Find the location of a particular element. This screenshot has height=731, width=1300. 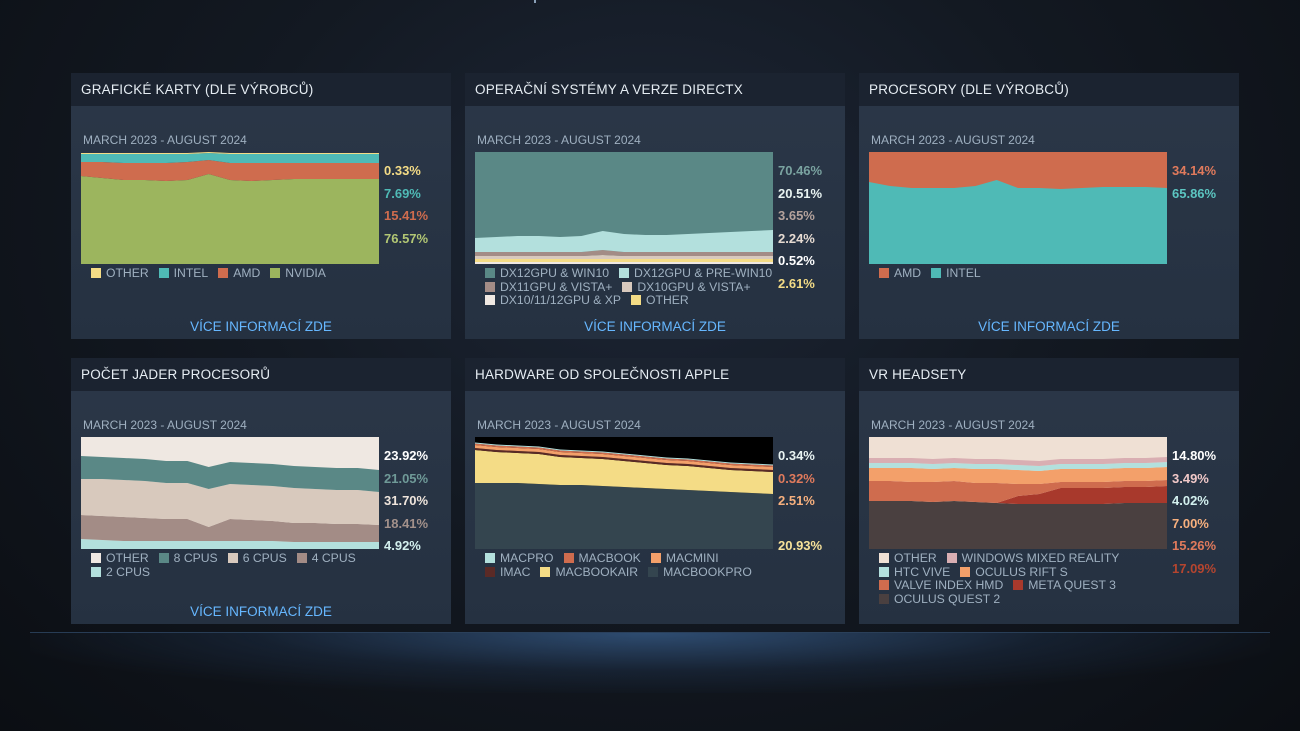

legend-label: DX10GPU & VISTA+ is located at coordinates (694, 286).